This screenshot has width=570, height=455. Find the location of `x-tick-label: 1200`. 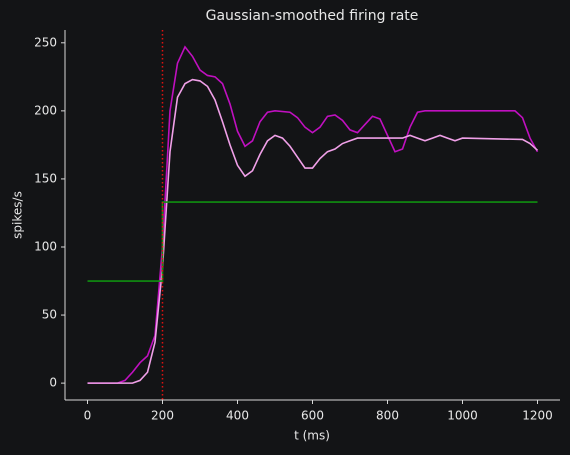

x-tick-label: 1200 is located at coordinates (537, 416).